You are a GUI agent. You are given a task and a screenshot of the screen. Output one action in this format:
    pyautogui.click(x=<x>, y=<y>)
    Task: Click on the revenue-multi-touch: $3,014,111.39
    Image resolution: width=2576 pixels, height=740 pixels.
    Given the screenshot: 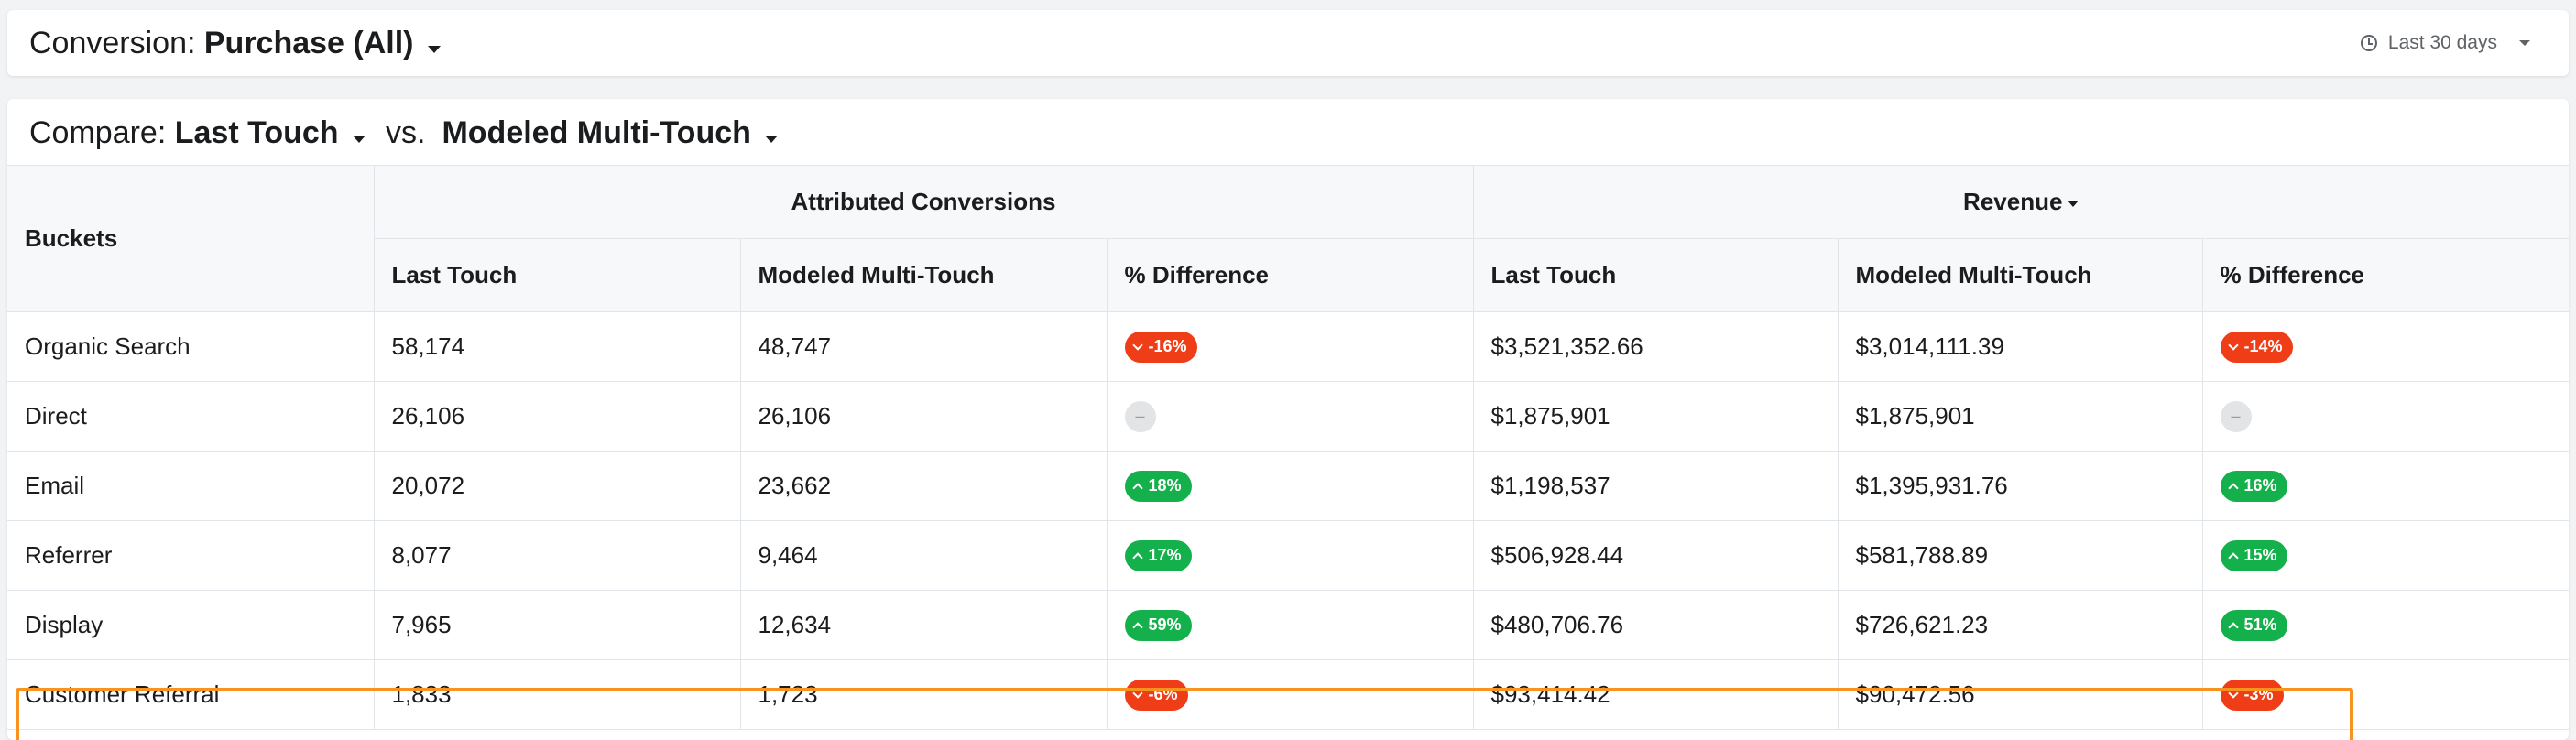 What is the action you would take?
    pyautogui.click(x=2020, y=346)
    